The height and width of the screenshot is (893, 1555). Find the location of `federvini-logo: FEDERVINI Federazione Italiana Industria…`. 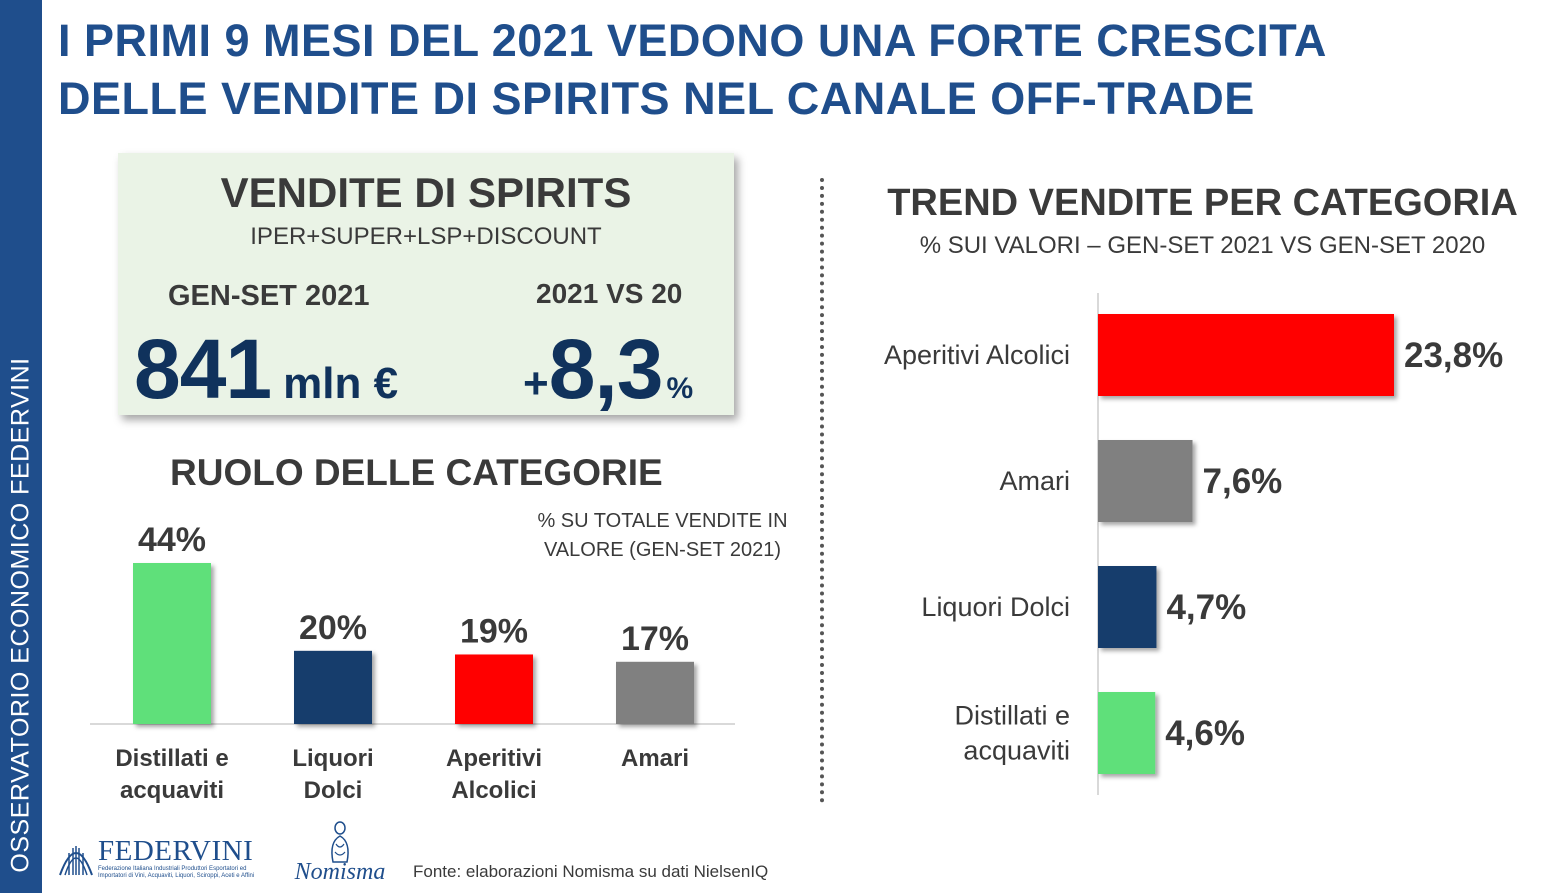

federvini-logo: FEDERVINI Federazione Italiana Industria… is located at coordinates (158, 859).